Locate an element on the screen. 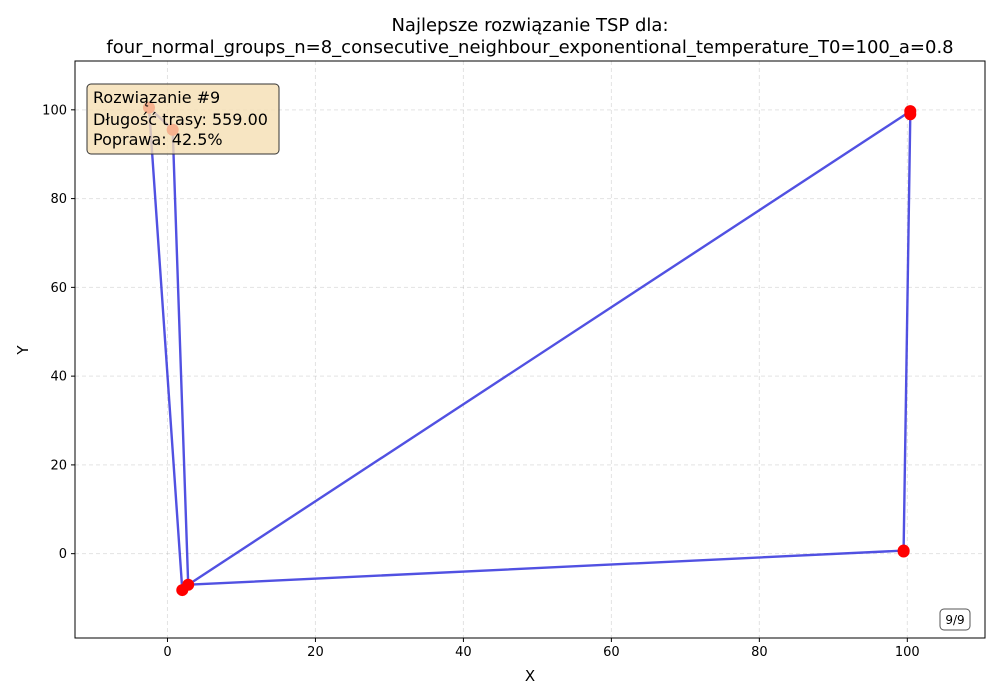 This screenshot has height=700, width=1000. info-box-solution: Rozwiązanie #9 is located at coordinates (156, 97).